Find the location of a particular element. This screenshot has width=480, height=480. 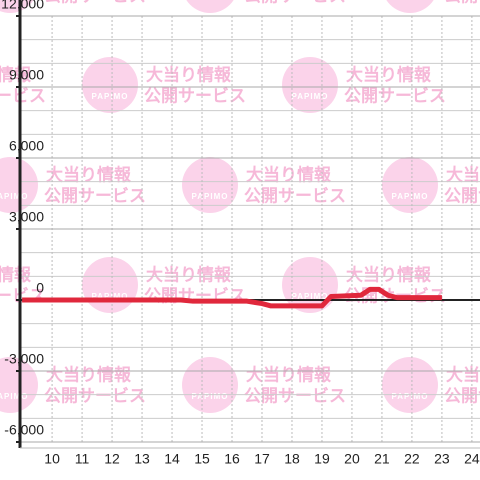

x-tick-label: 10 is located at coordinates (52, 459).